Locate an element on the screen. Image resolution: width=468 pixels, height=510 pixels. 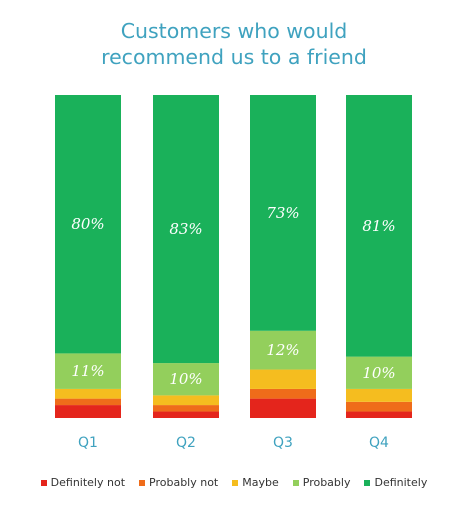
data-label: 11% is located at coordinates (87, 371).